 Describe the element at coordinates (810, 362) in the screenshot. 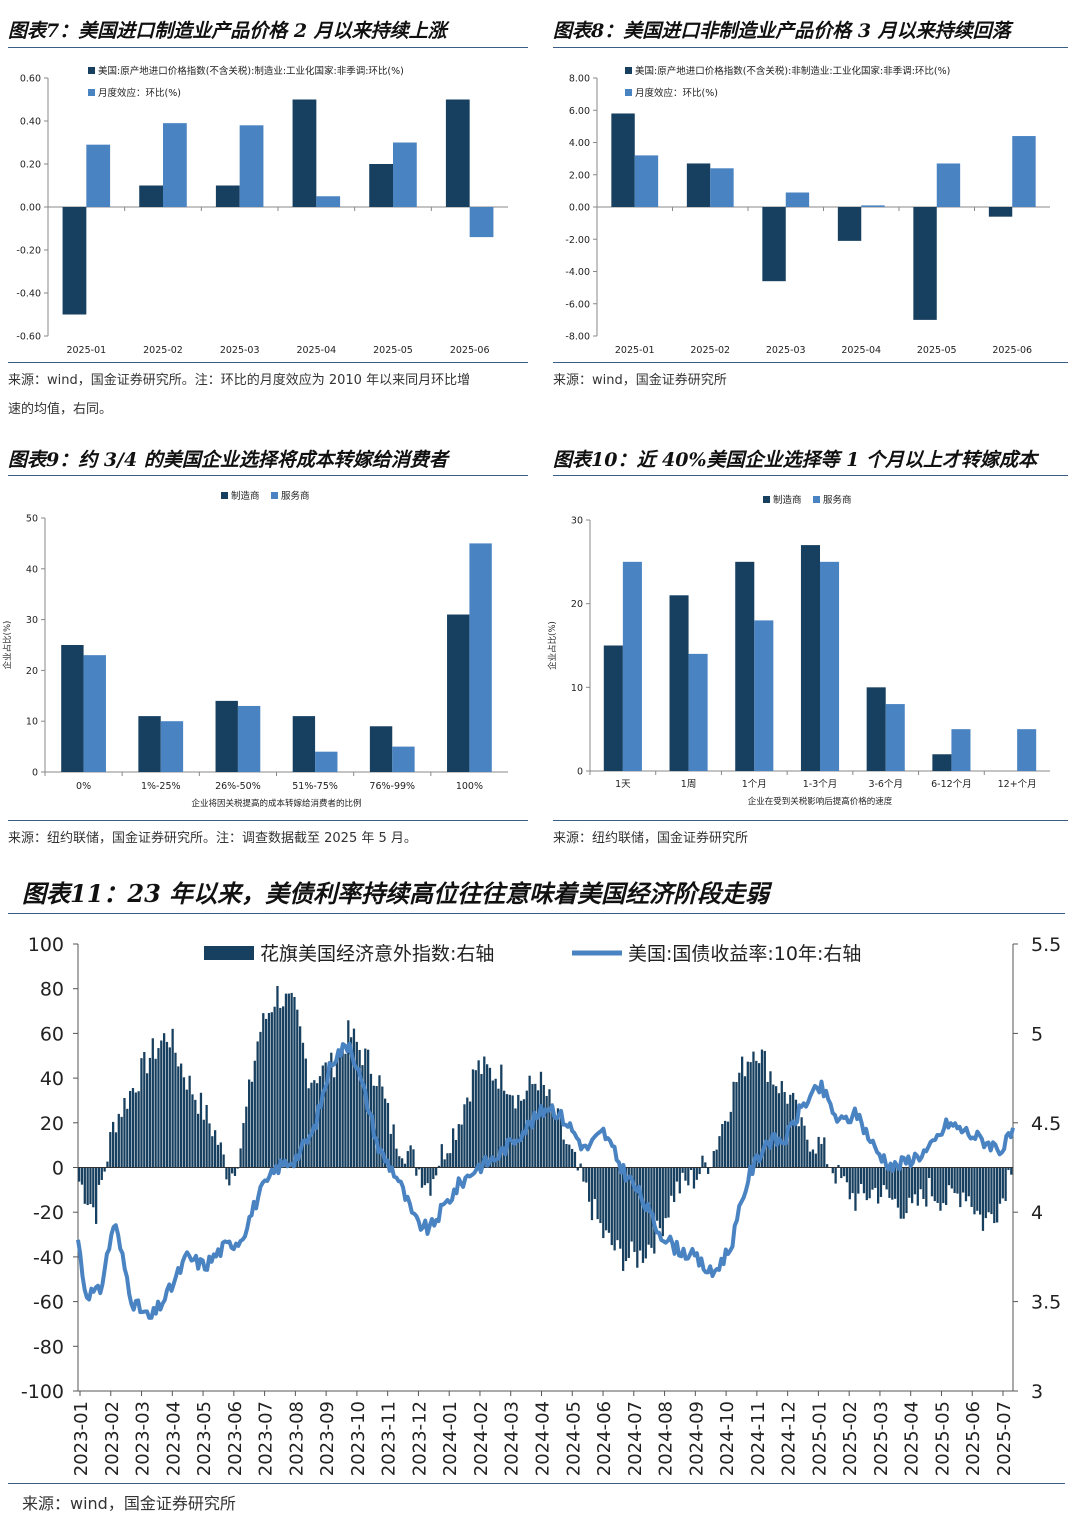

I see `fig8-bottom-rule` at that location.